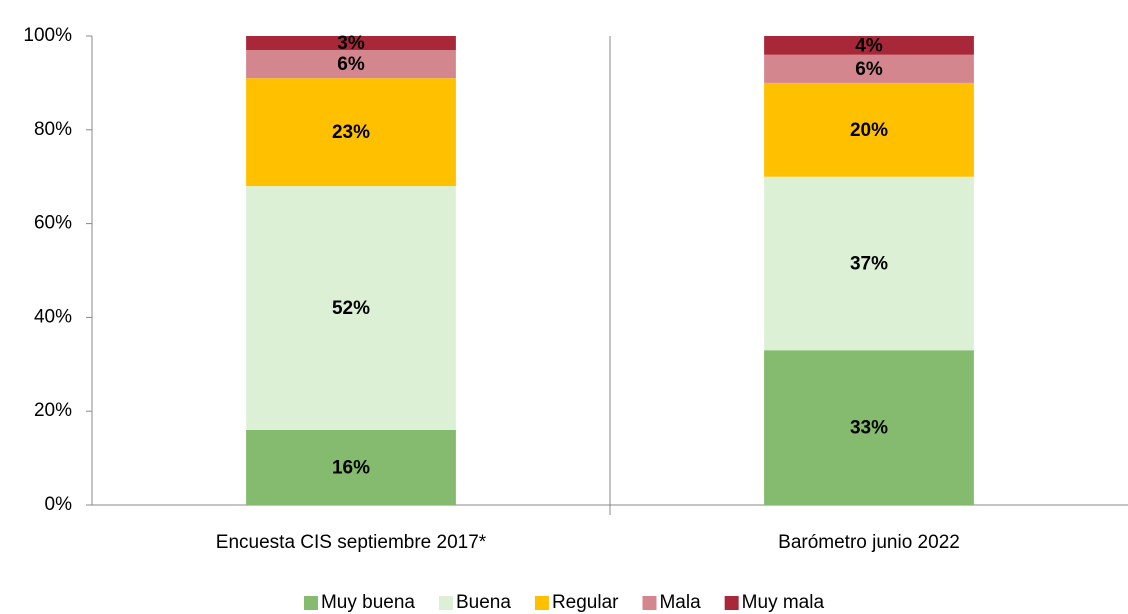 The height and width of the screenshot is (614, 1128). What do you see at coordinates (53, 223) in the screenshot?
I see `y-tick-label: 60%` at bounding box center [53, 223].